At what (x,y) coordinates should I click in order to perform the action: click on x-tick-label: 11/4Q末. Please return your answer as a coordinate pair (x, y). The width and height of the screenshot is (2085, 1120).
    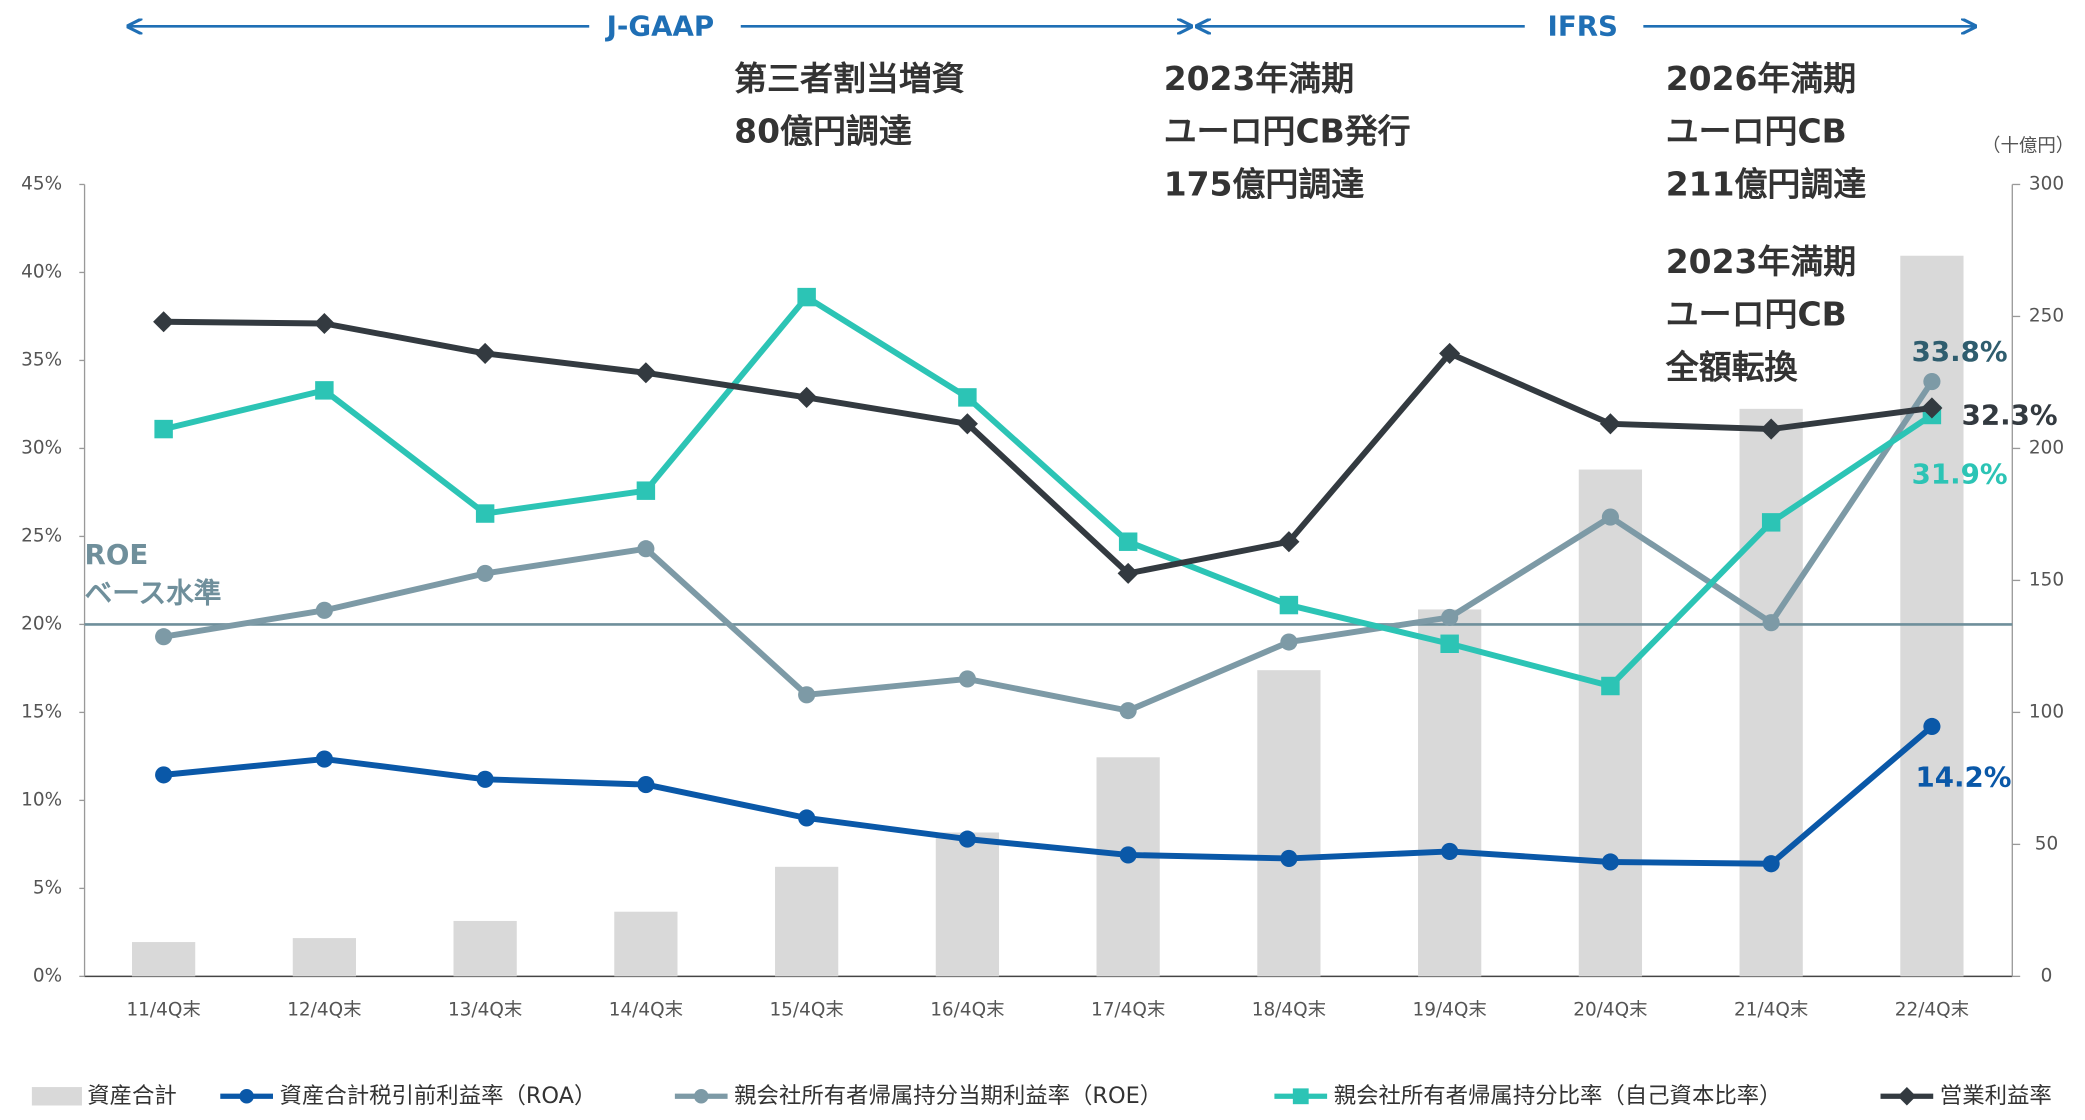
    Looking at the image, I should click on (163, 1010).